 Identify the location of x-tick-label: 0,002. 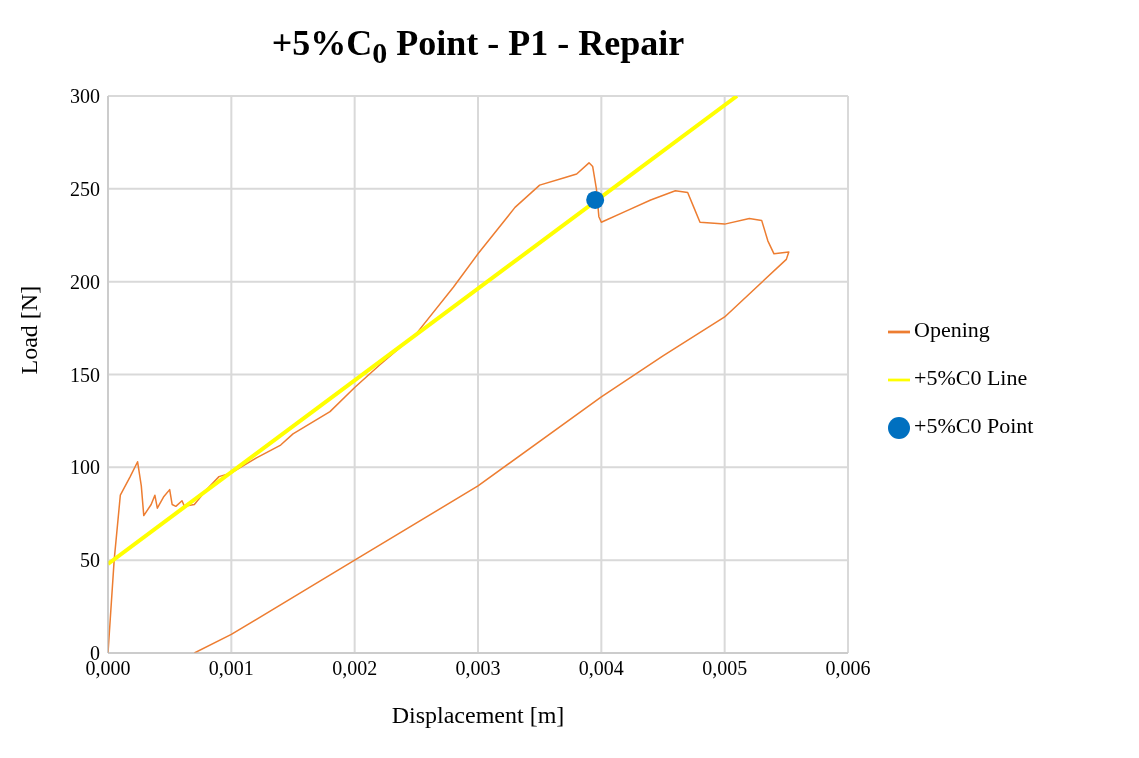
(355, 668).